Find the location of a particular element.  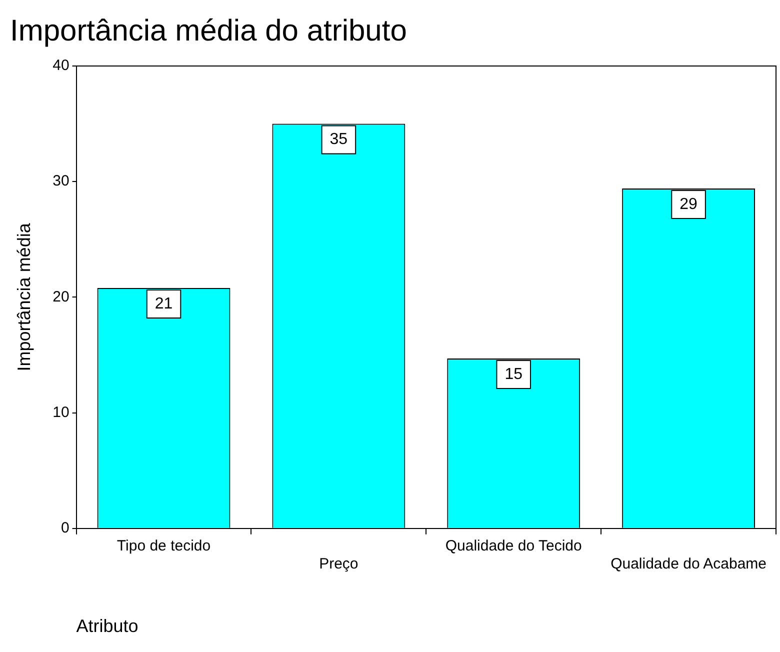

y-tick-label: 40 is located at coordinates (61, 65).